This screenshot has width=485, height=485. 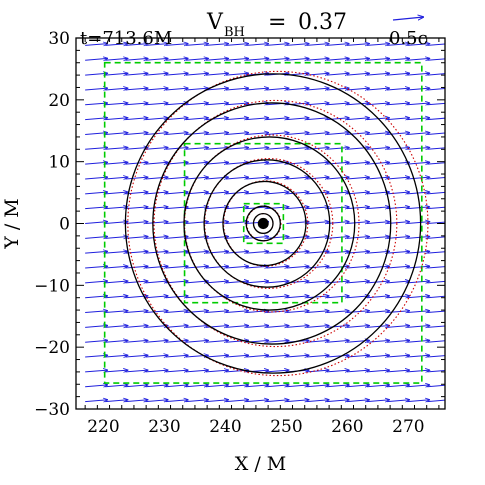 I want to click on x-tick-label: 260, so click(x=347, y=427).